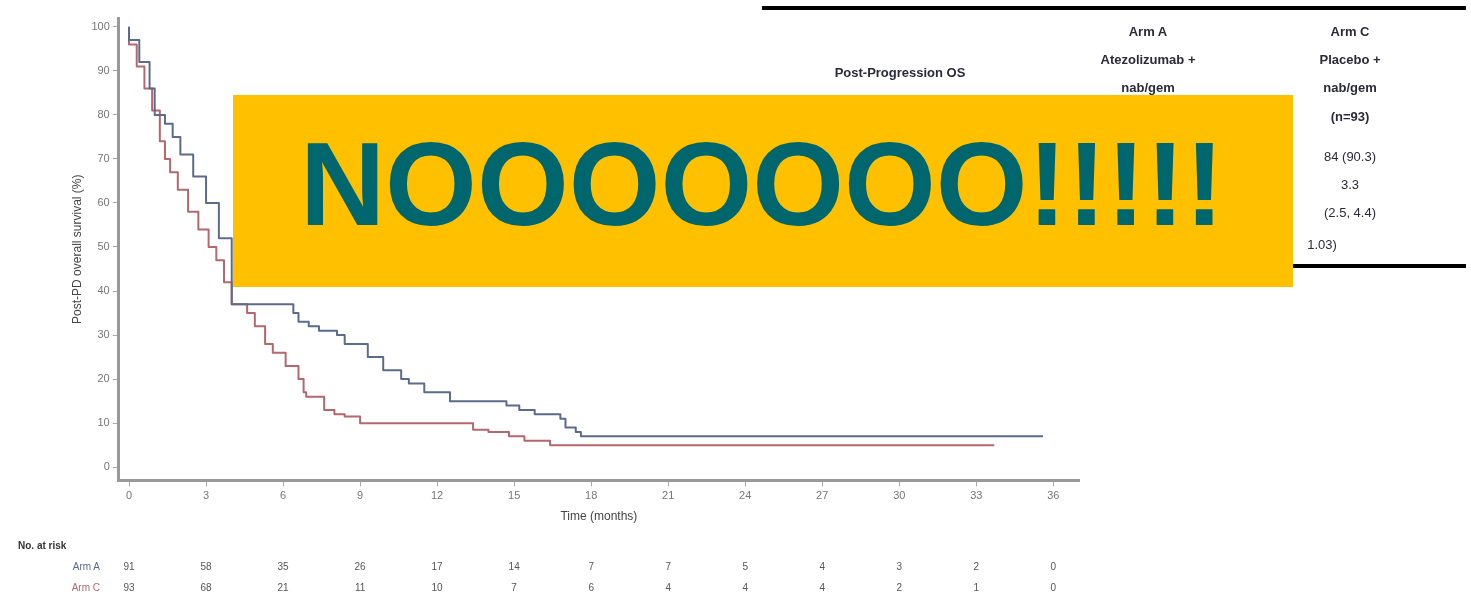 The width and height of the screenshot is (1471, 598). Describe the element at coordinates (103, 378) in the screenshot. I see `y-tick-label: 20` at that location.